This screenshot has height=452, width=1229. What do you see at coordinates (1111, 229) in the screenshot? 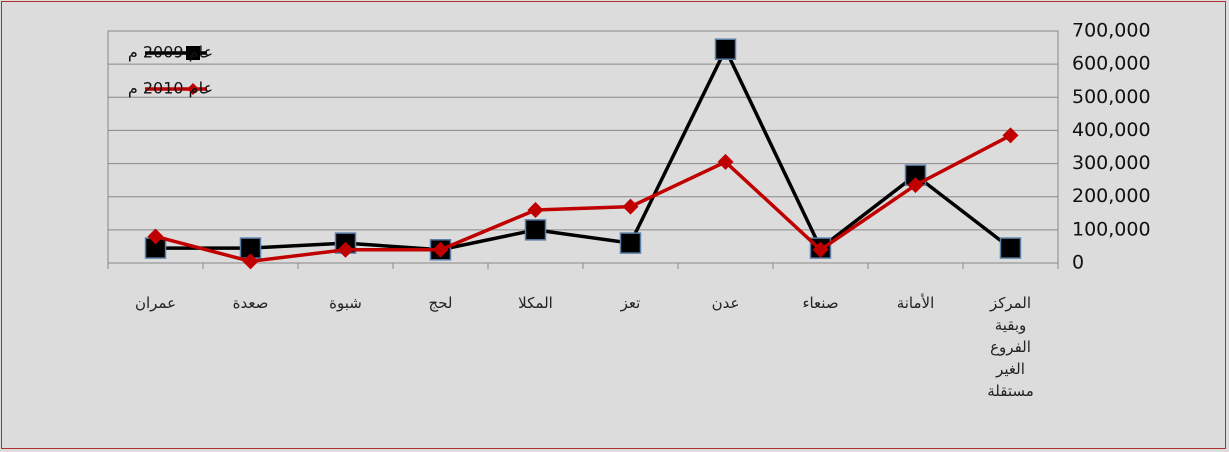
I see `y-tick-label: 100,000` at bounding box center [1111, 229].